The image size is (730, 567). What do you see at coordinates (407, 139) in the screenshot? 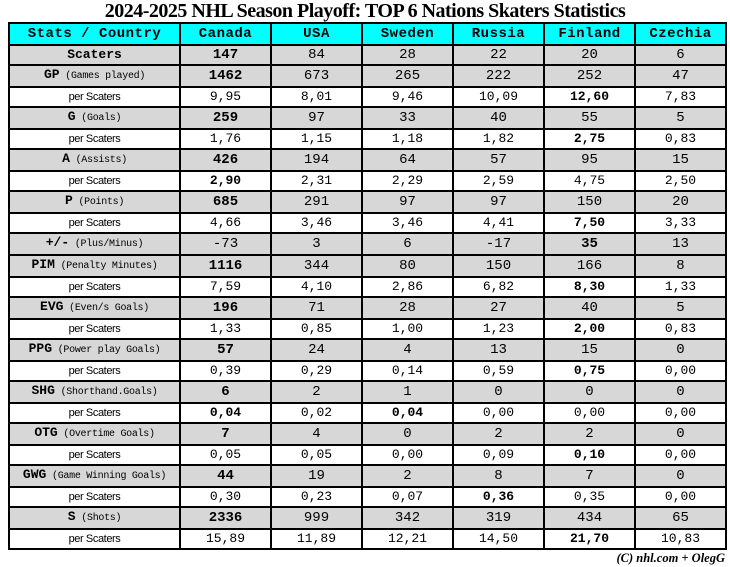
I see `value-cell: 1,18` at bounding box center [407, 139].